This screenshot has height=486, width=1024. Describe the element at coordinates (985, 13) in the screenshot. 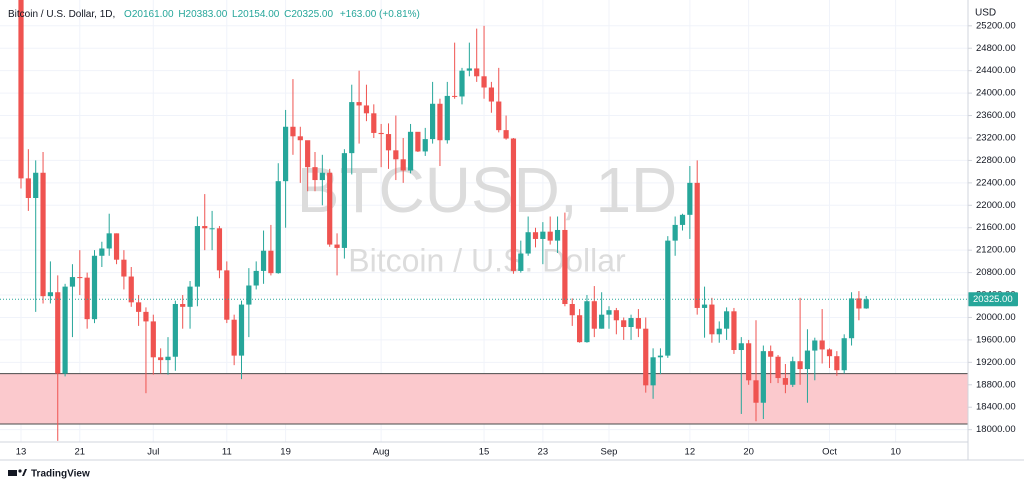

I see `y-axis-label: USD` at that location.